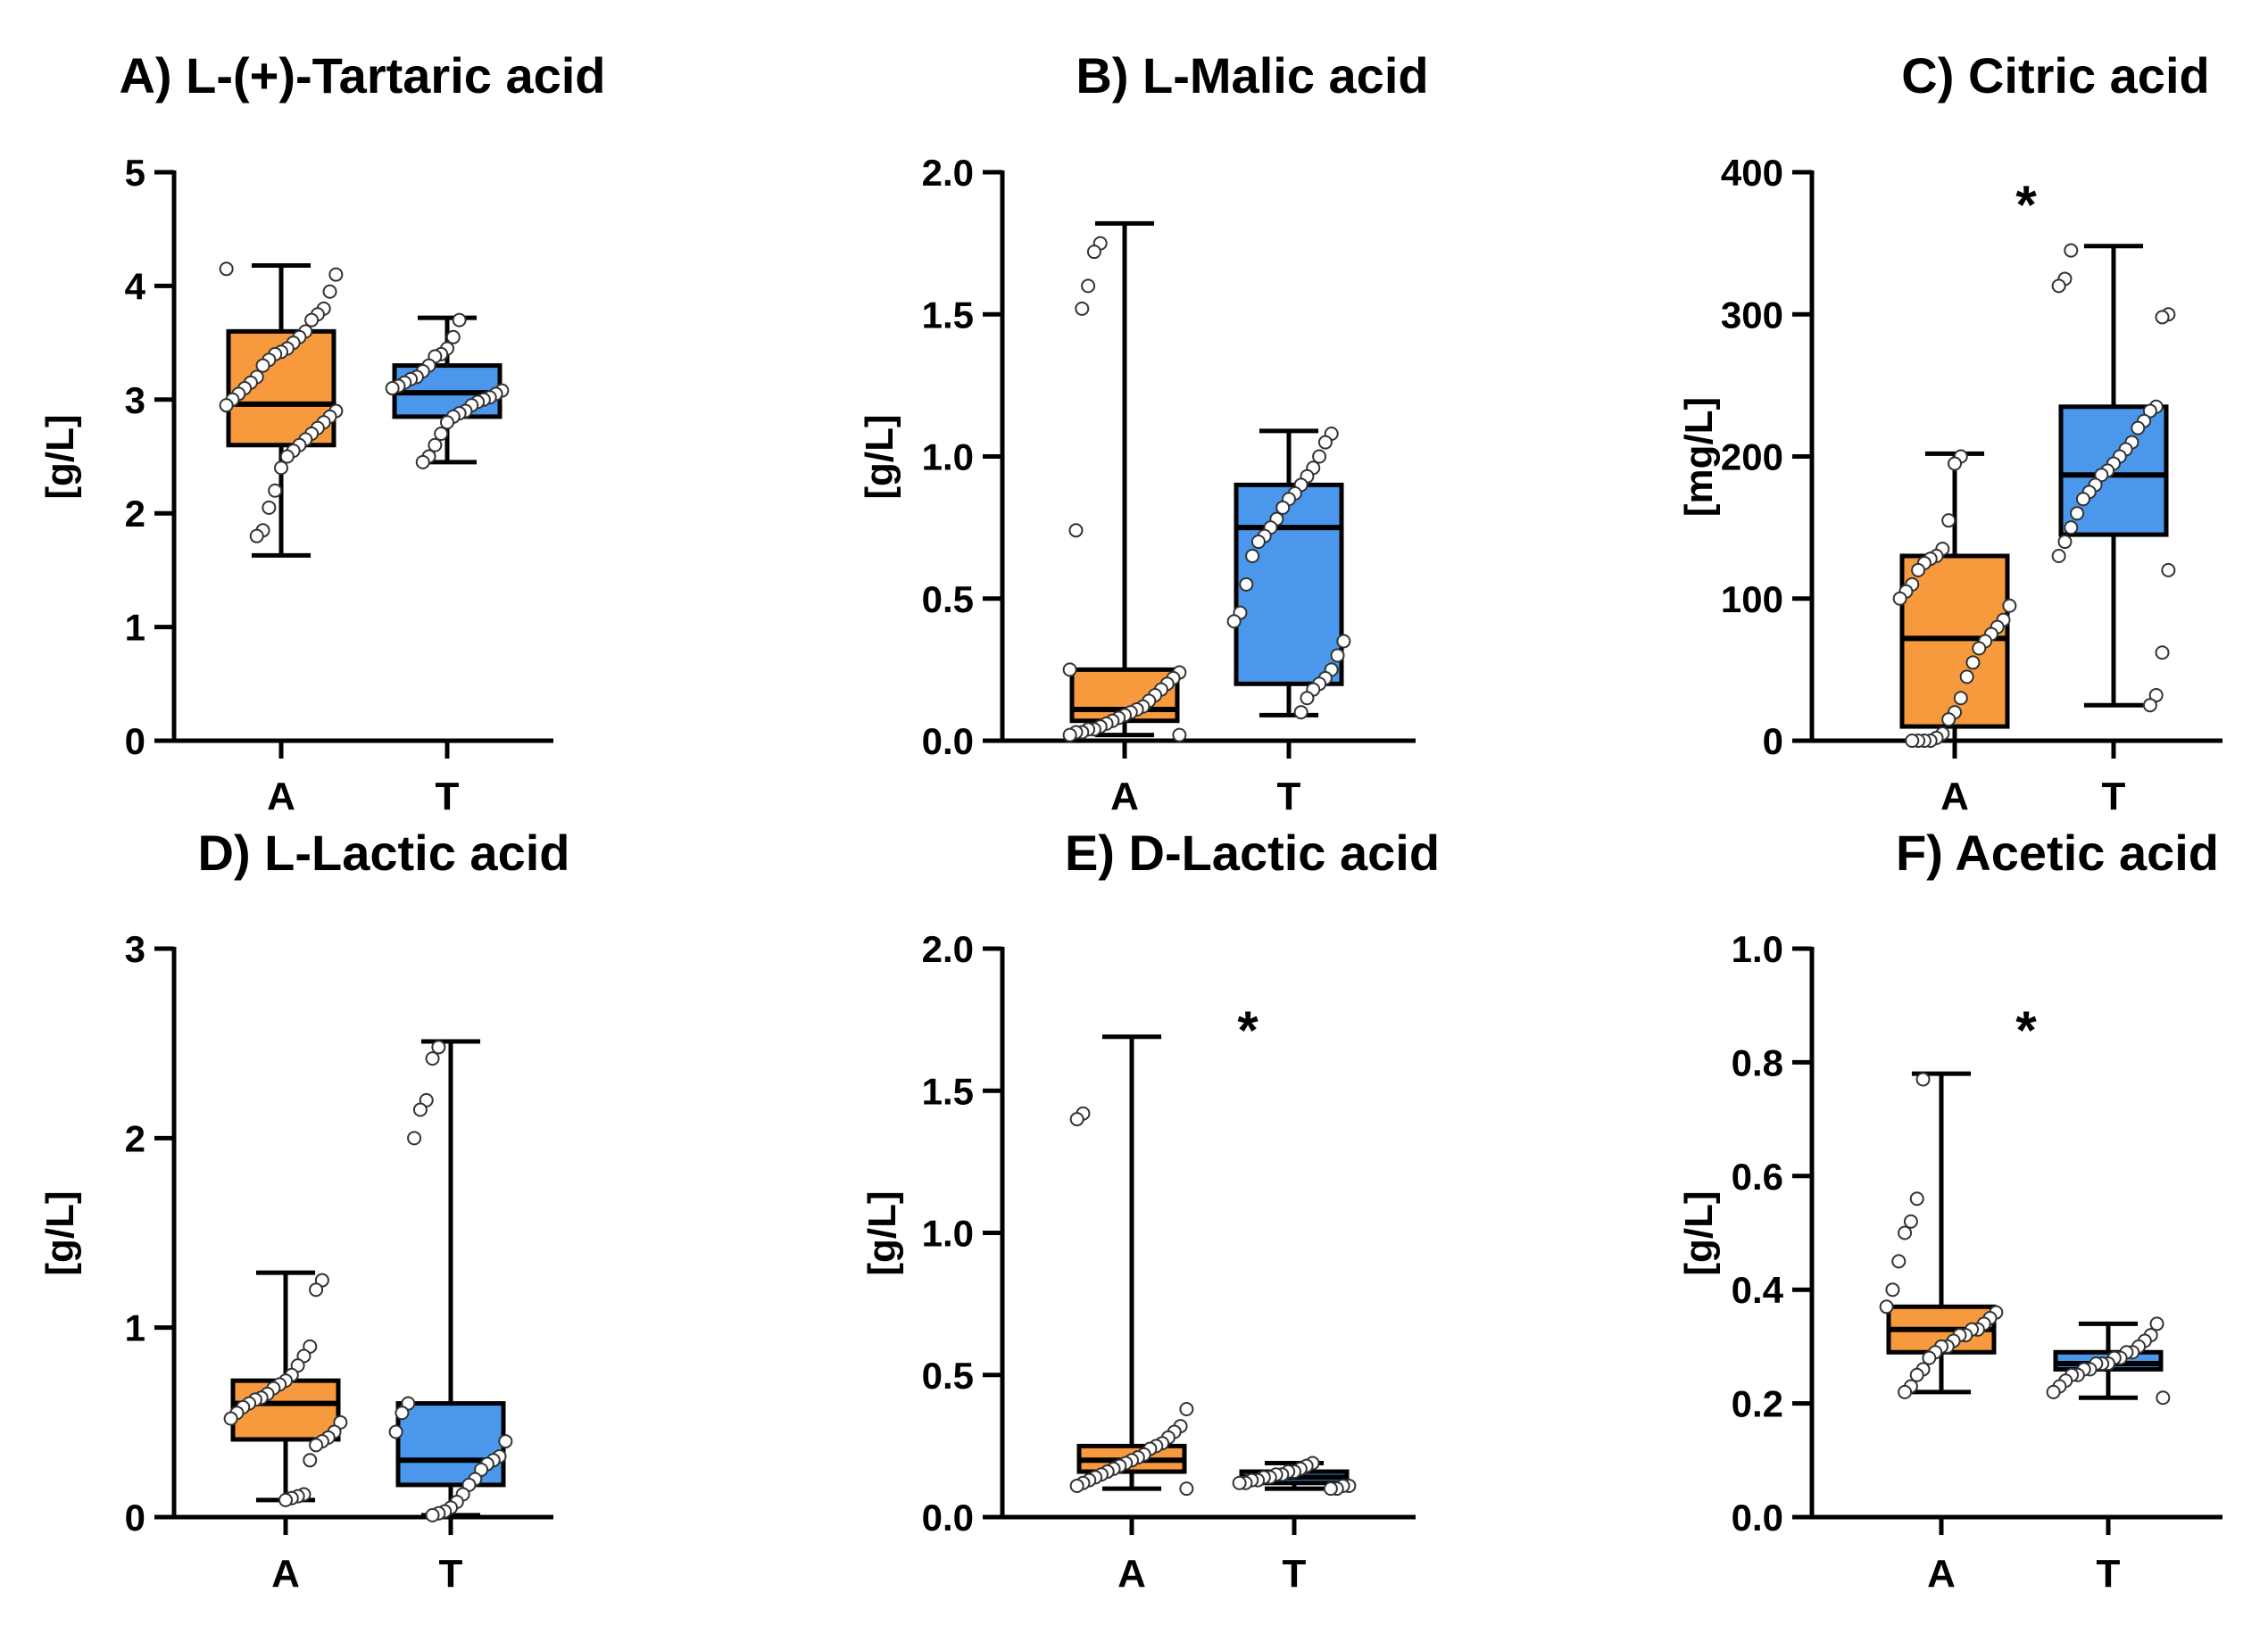 This screenshot has width=2268, height=1634. Describe the element at coordinates (2058, 853) in the screenshot. I see `panel-title: F) Acetic acid` at that location.